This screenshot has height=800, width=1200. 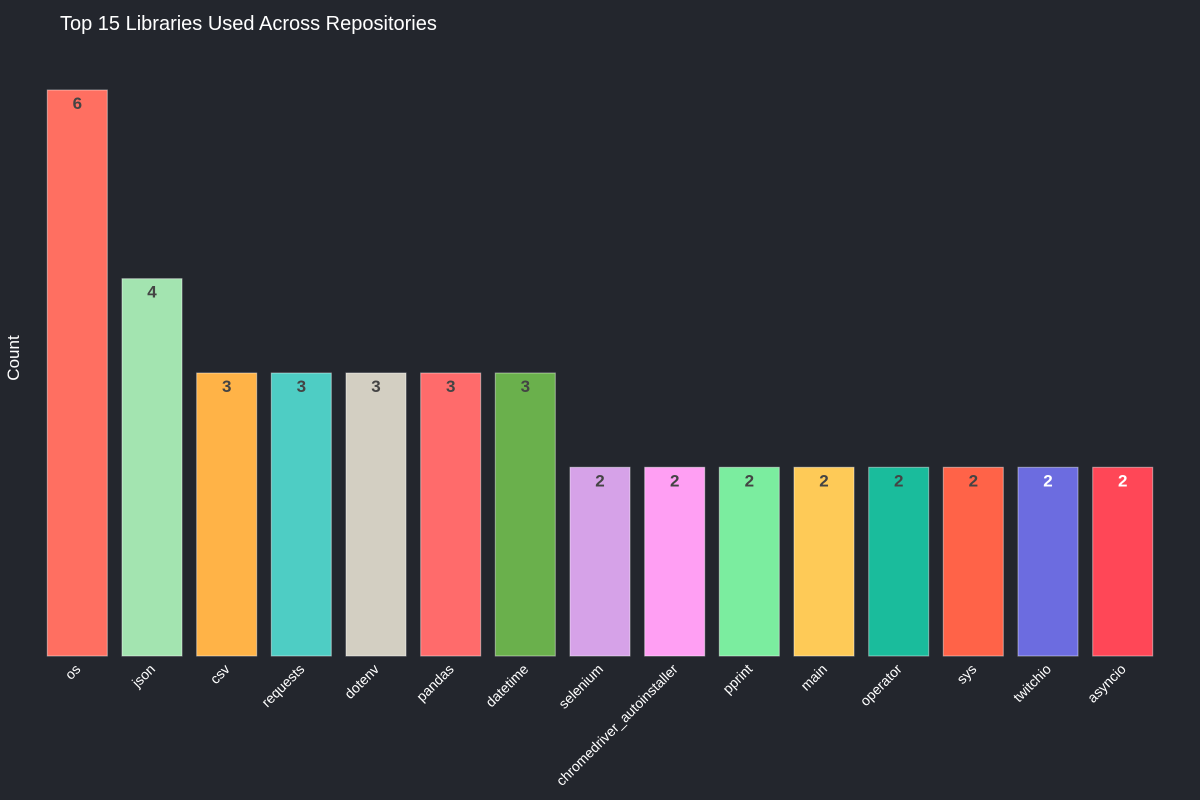 I want to click on bar-main, so click(x=824, y=561).